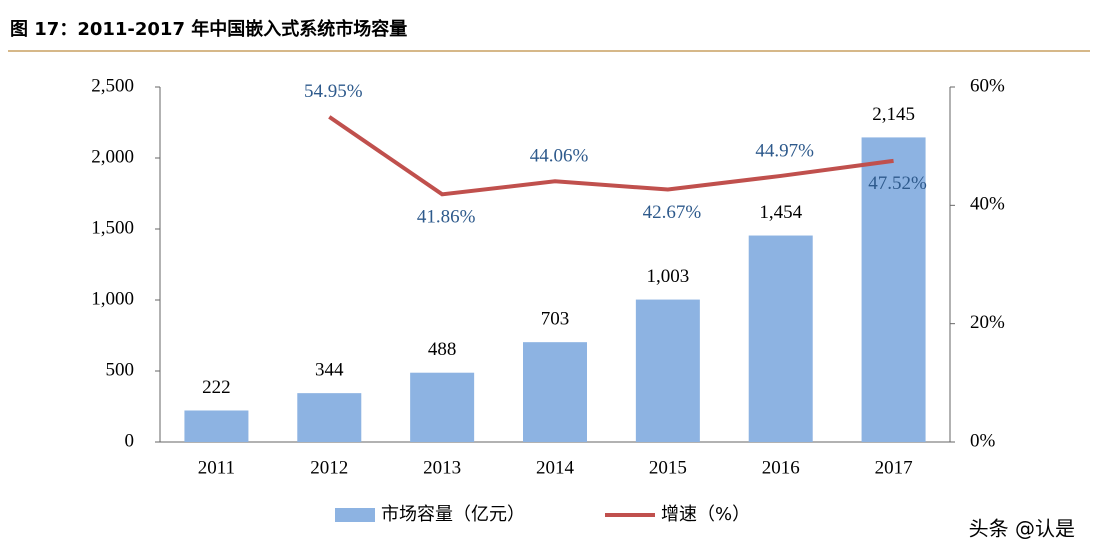  Describe the element at coordinates (208, 29) in the screenshot. I see `chart-title: 图 17：2011-2017 年中国嵌入式系统市场容量` at that location.